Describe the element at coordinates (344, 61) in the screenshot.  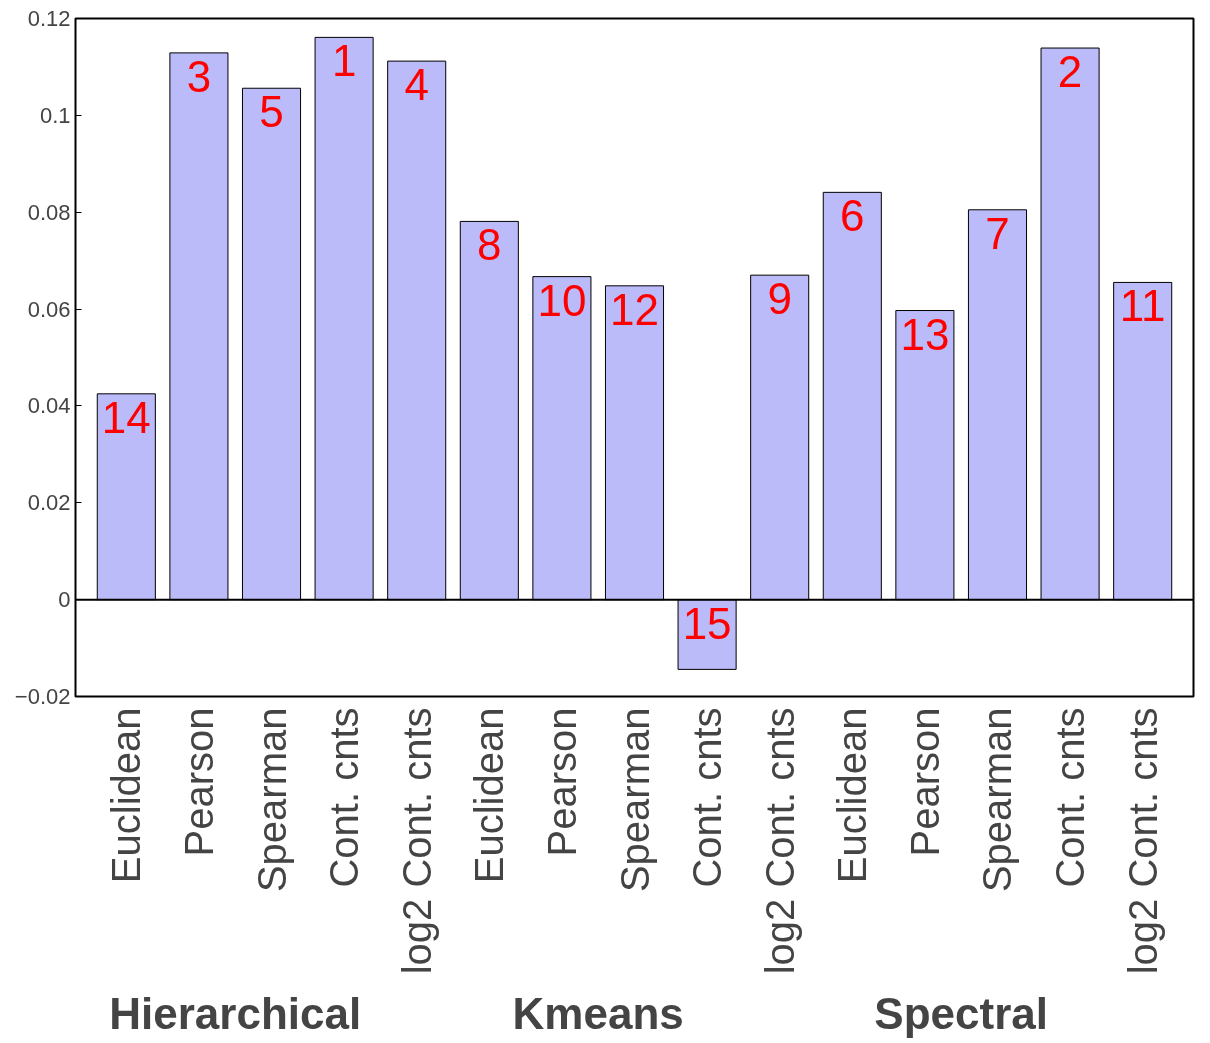
I see `annotation: 1` at that location.